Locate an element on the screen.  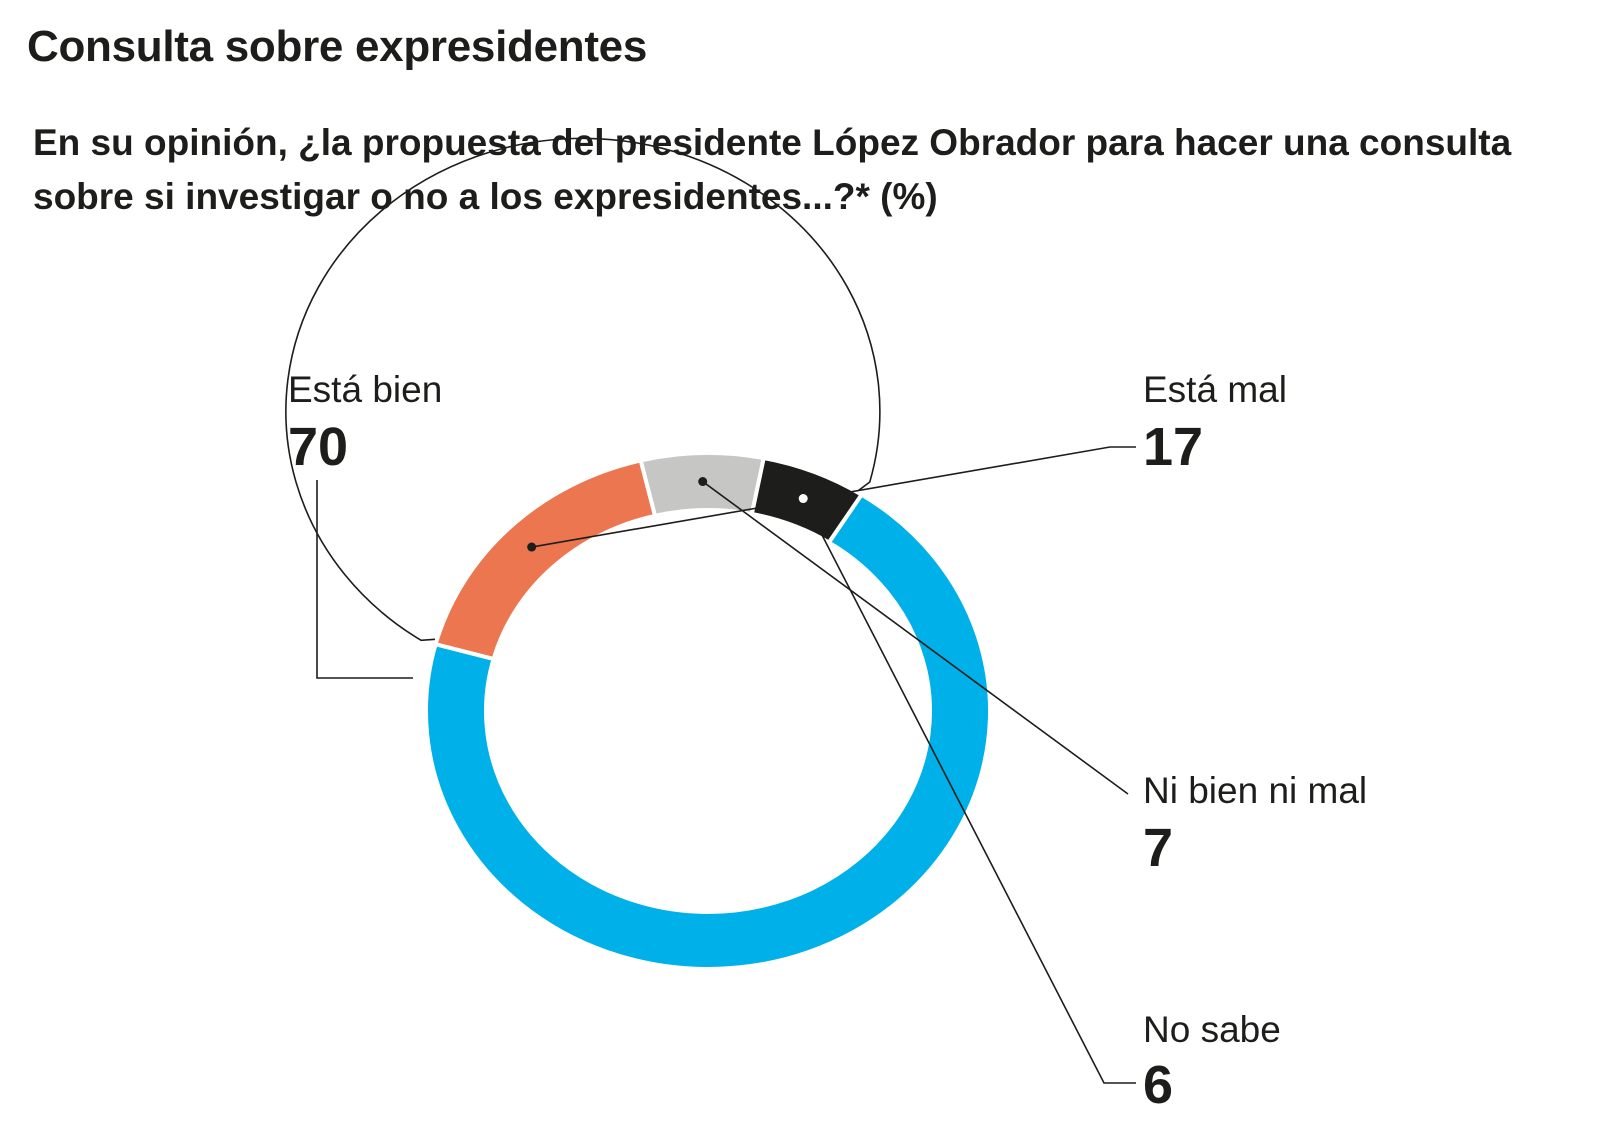
leader-esta-mal is located at coordinates (833, 497).